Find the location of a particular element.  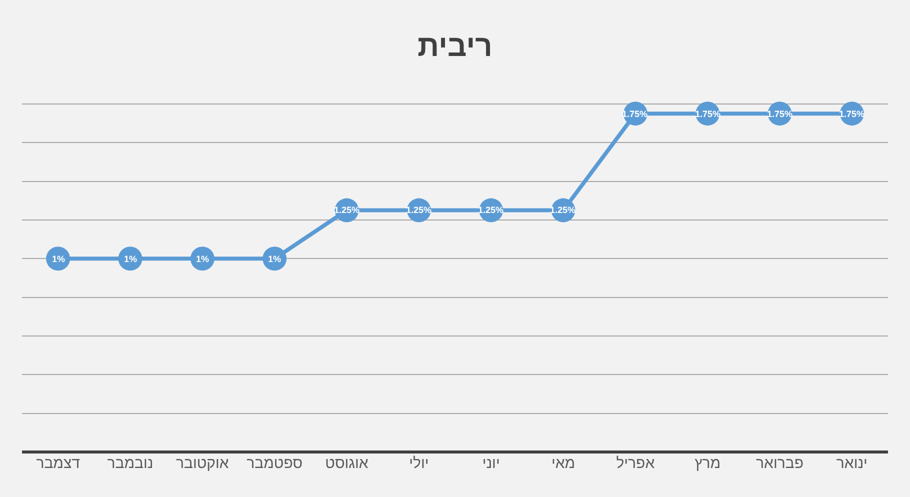

x-tick-label: מרץ is located at coordinates (707, 463).